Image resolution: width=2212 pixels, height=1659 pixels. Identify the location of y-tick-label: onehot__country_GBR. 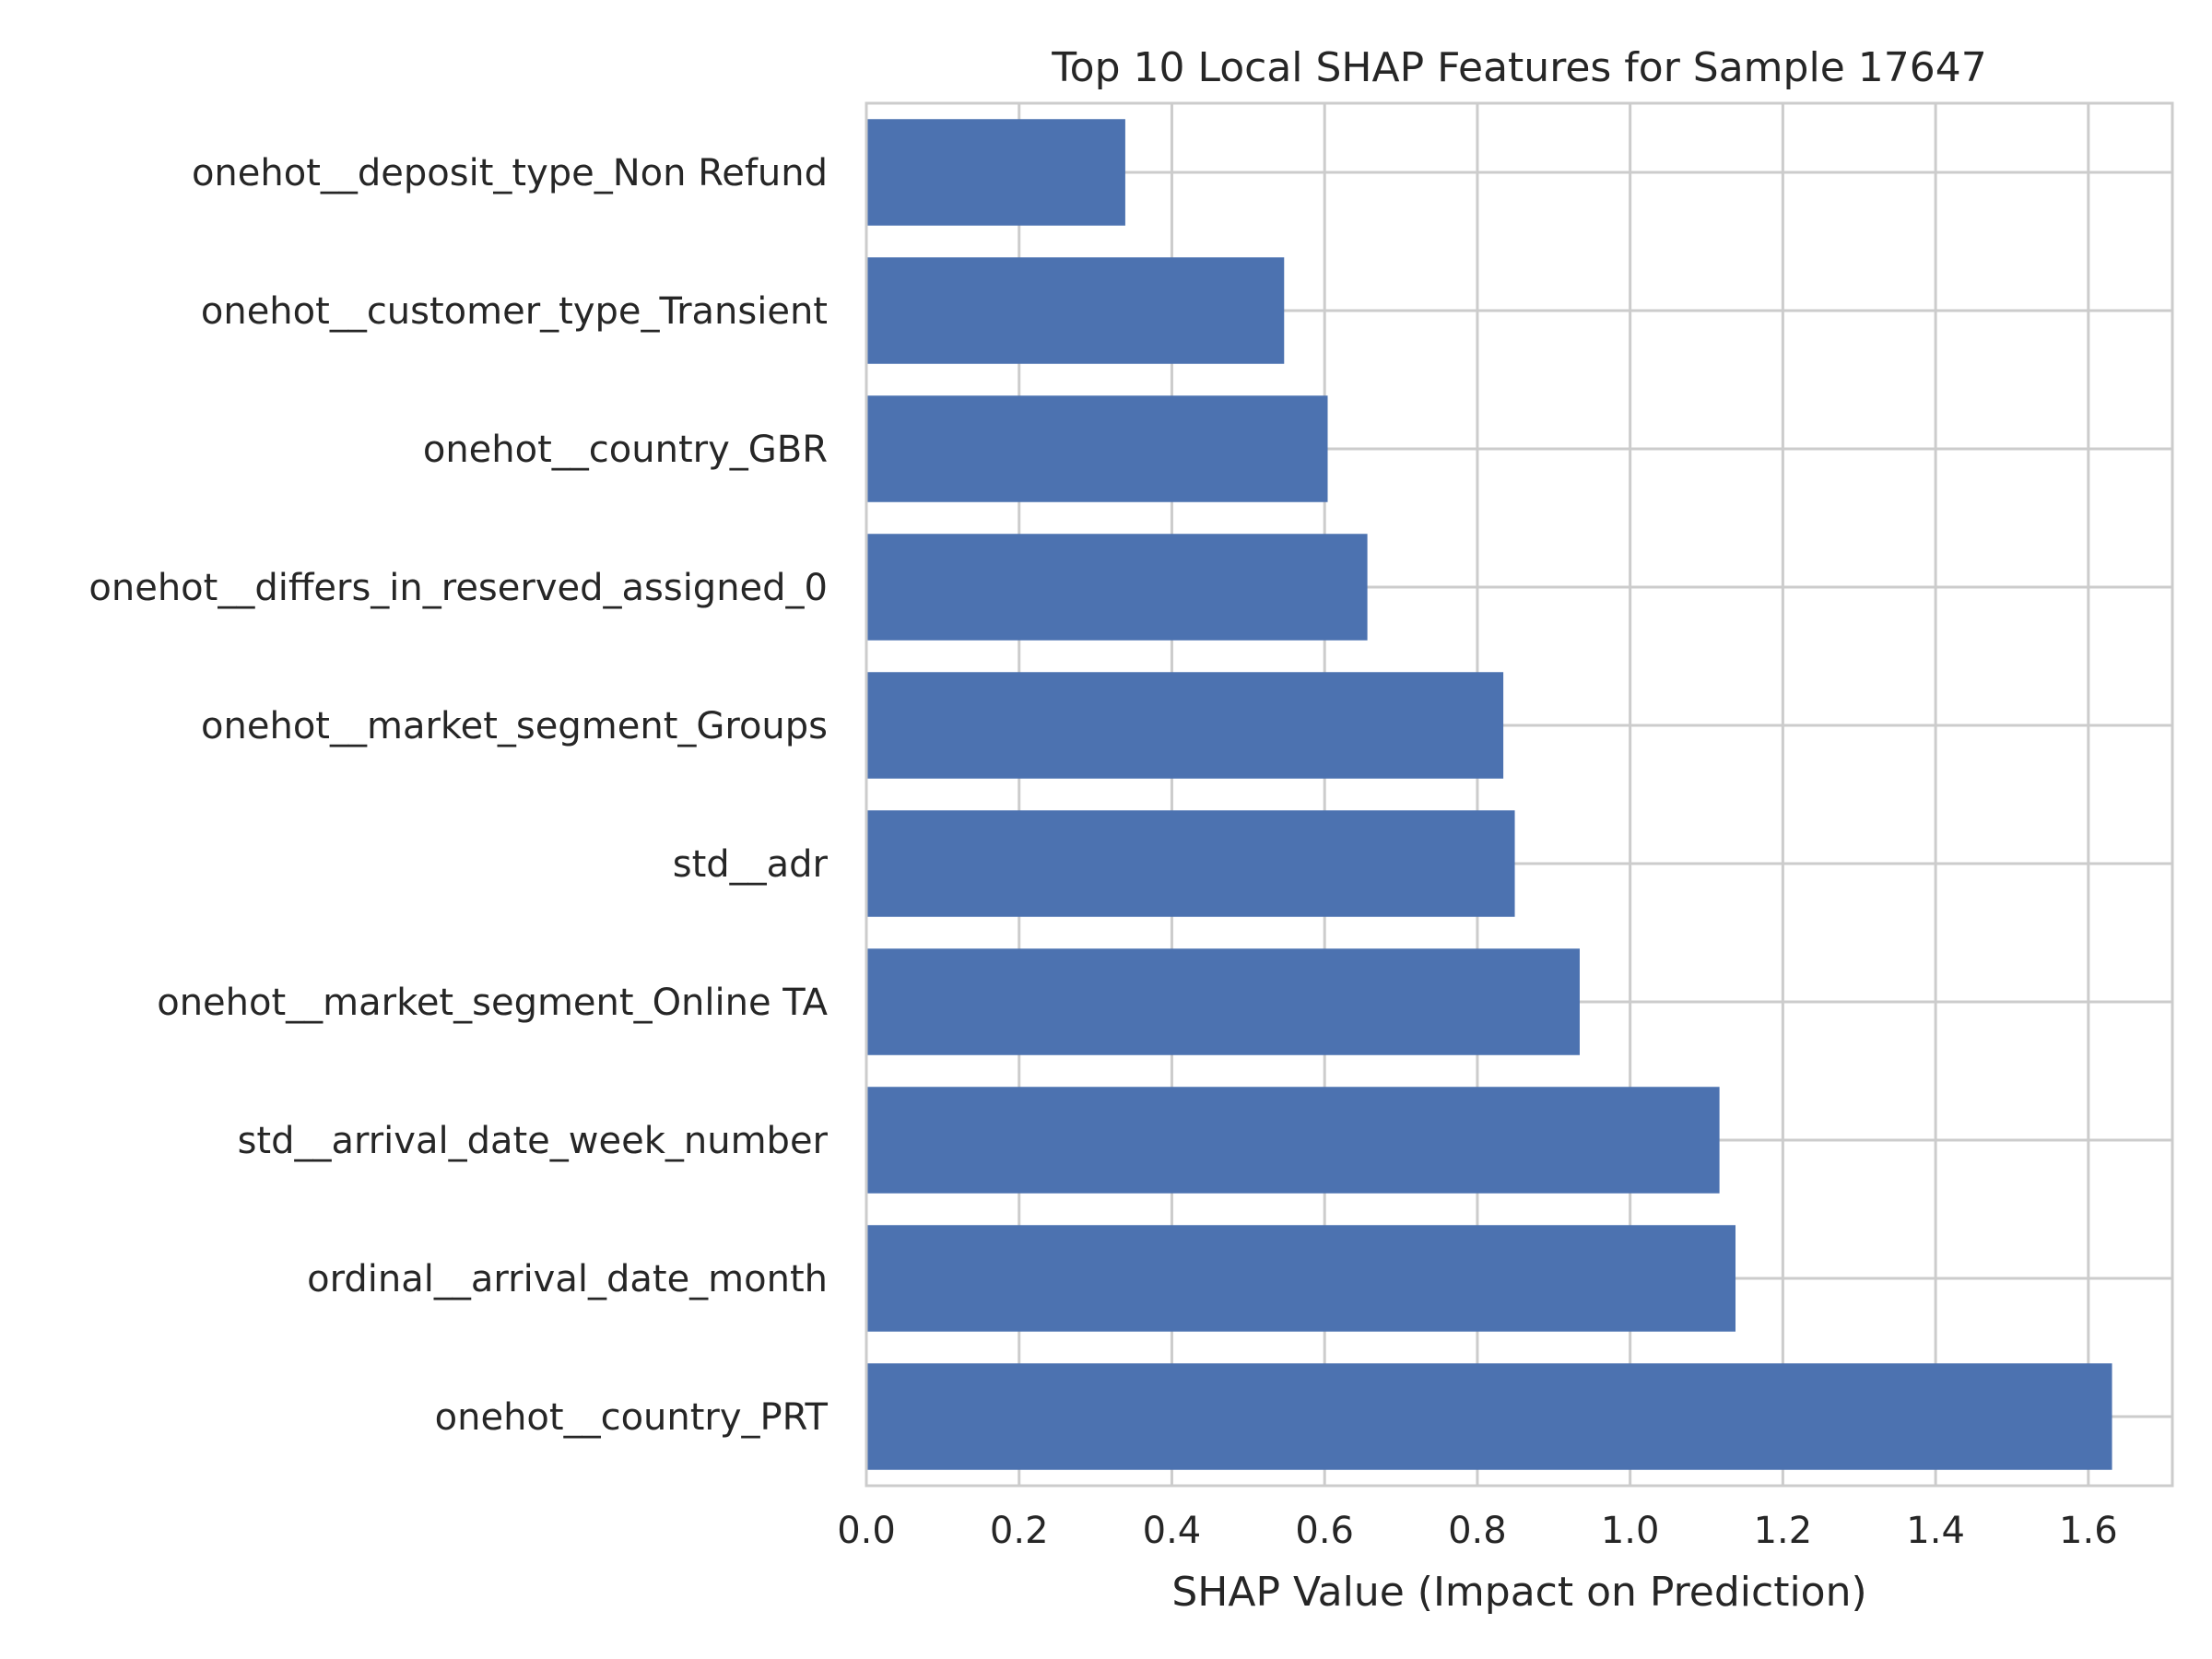
(625, 450).